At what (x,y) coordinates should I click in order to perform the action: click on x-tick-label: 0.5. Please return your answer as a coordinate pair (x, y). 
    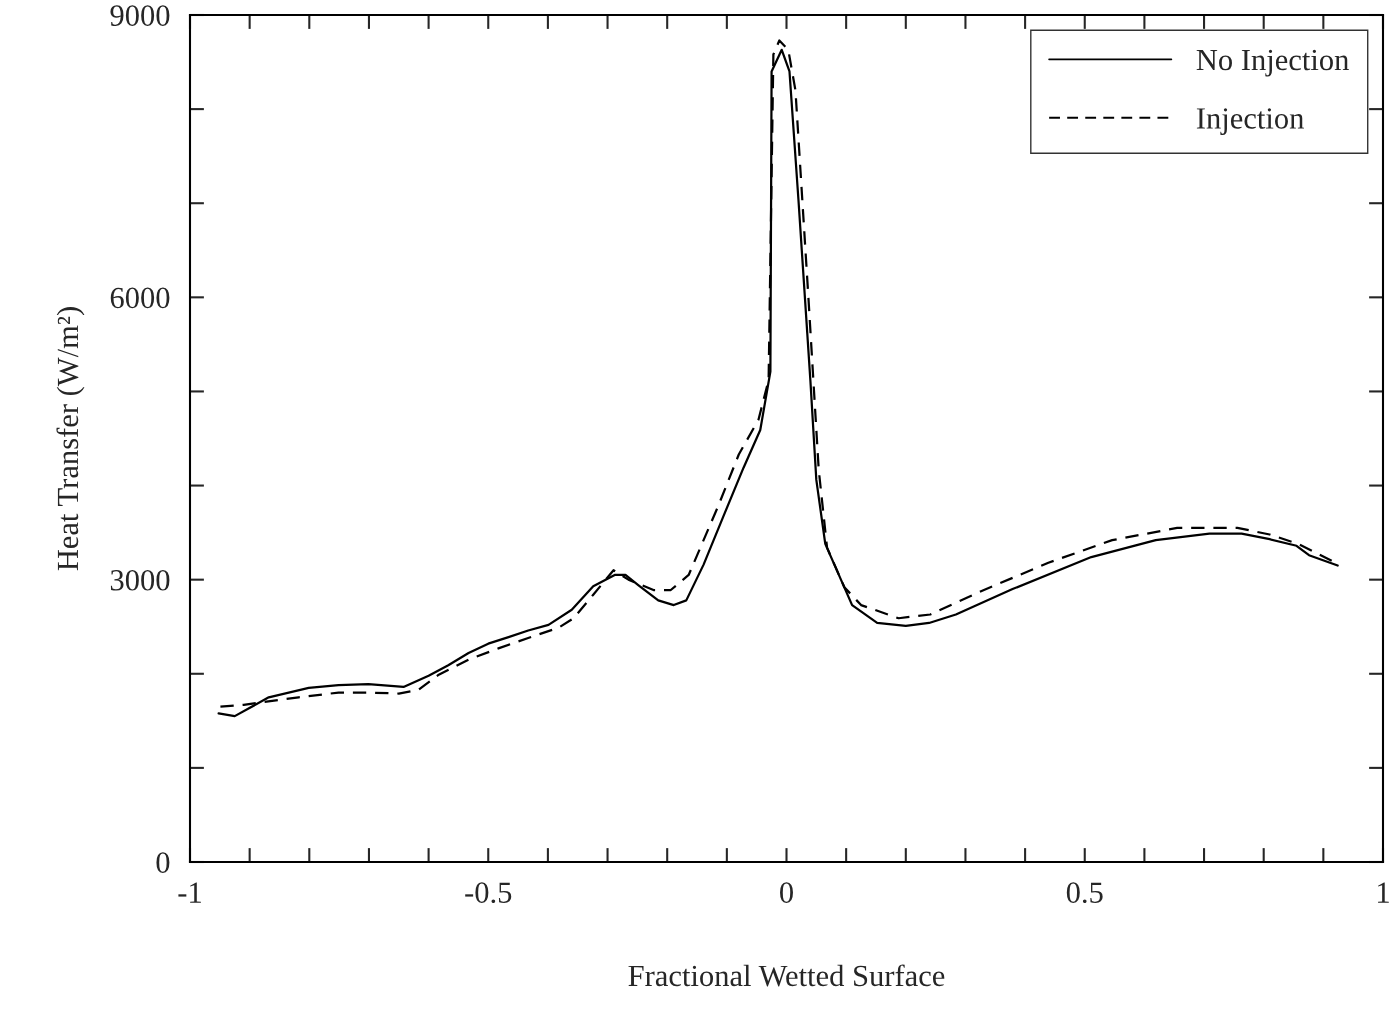
    Looking at the image, I should click on (1084, 893).